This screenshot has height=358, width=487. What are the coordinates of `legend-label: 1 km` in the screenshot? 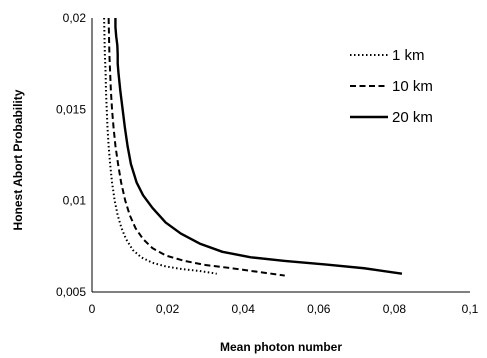 It's located at (408, 55).